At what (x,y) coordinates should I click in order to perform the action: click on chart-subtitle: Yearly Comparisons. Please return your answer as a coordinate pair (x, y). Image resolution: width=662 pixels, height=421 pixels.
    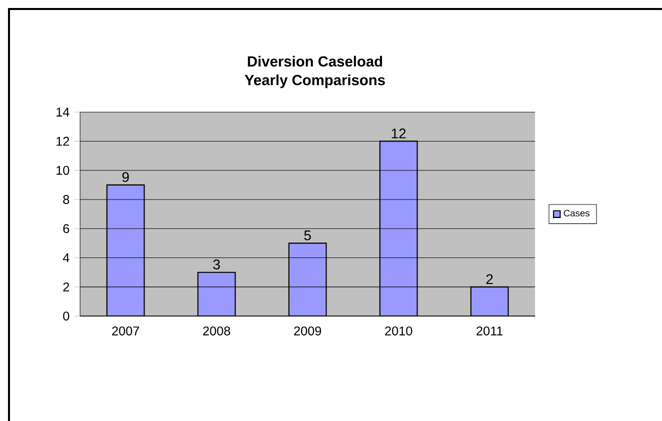
    Looking at the image, I should click on (314, 81).